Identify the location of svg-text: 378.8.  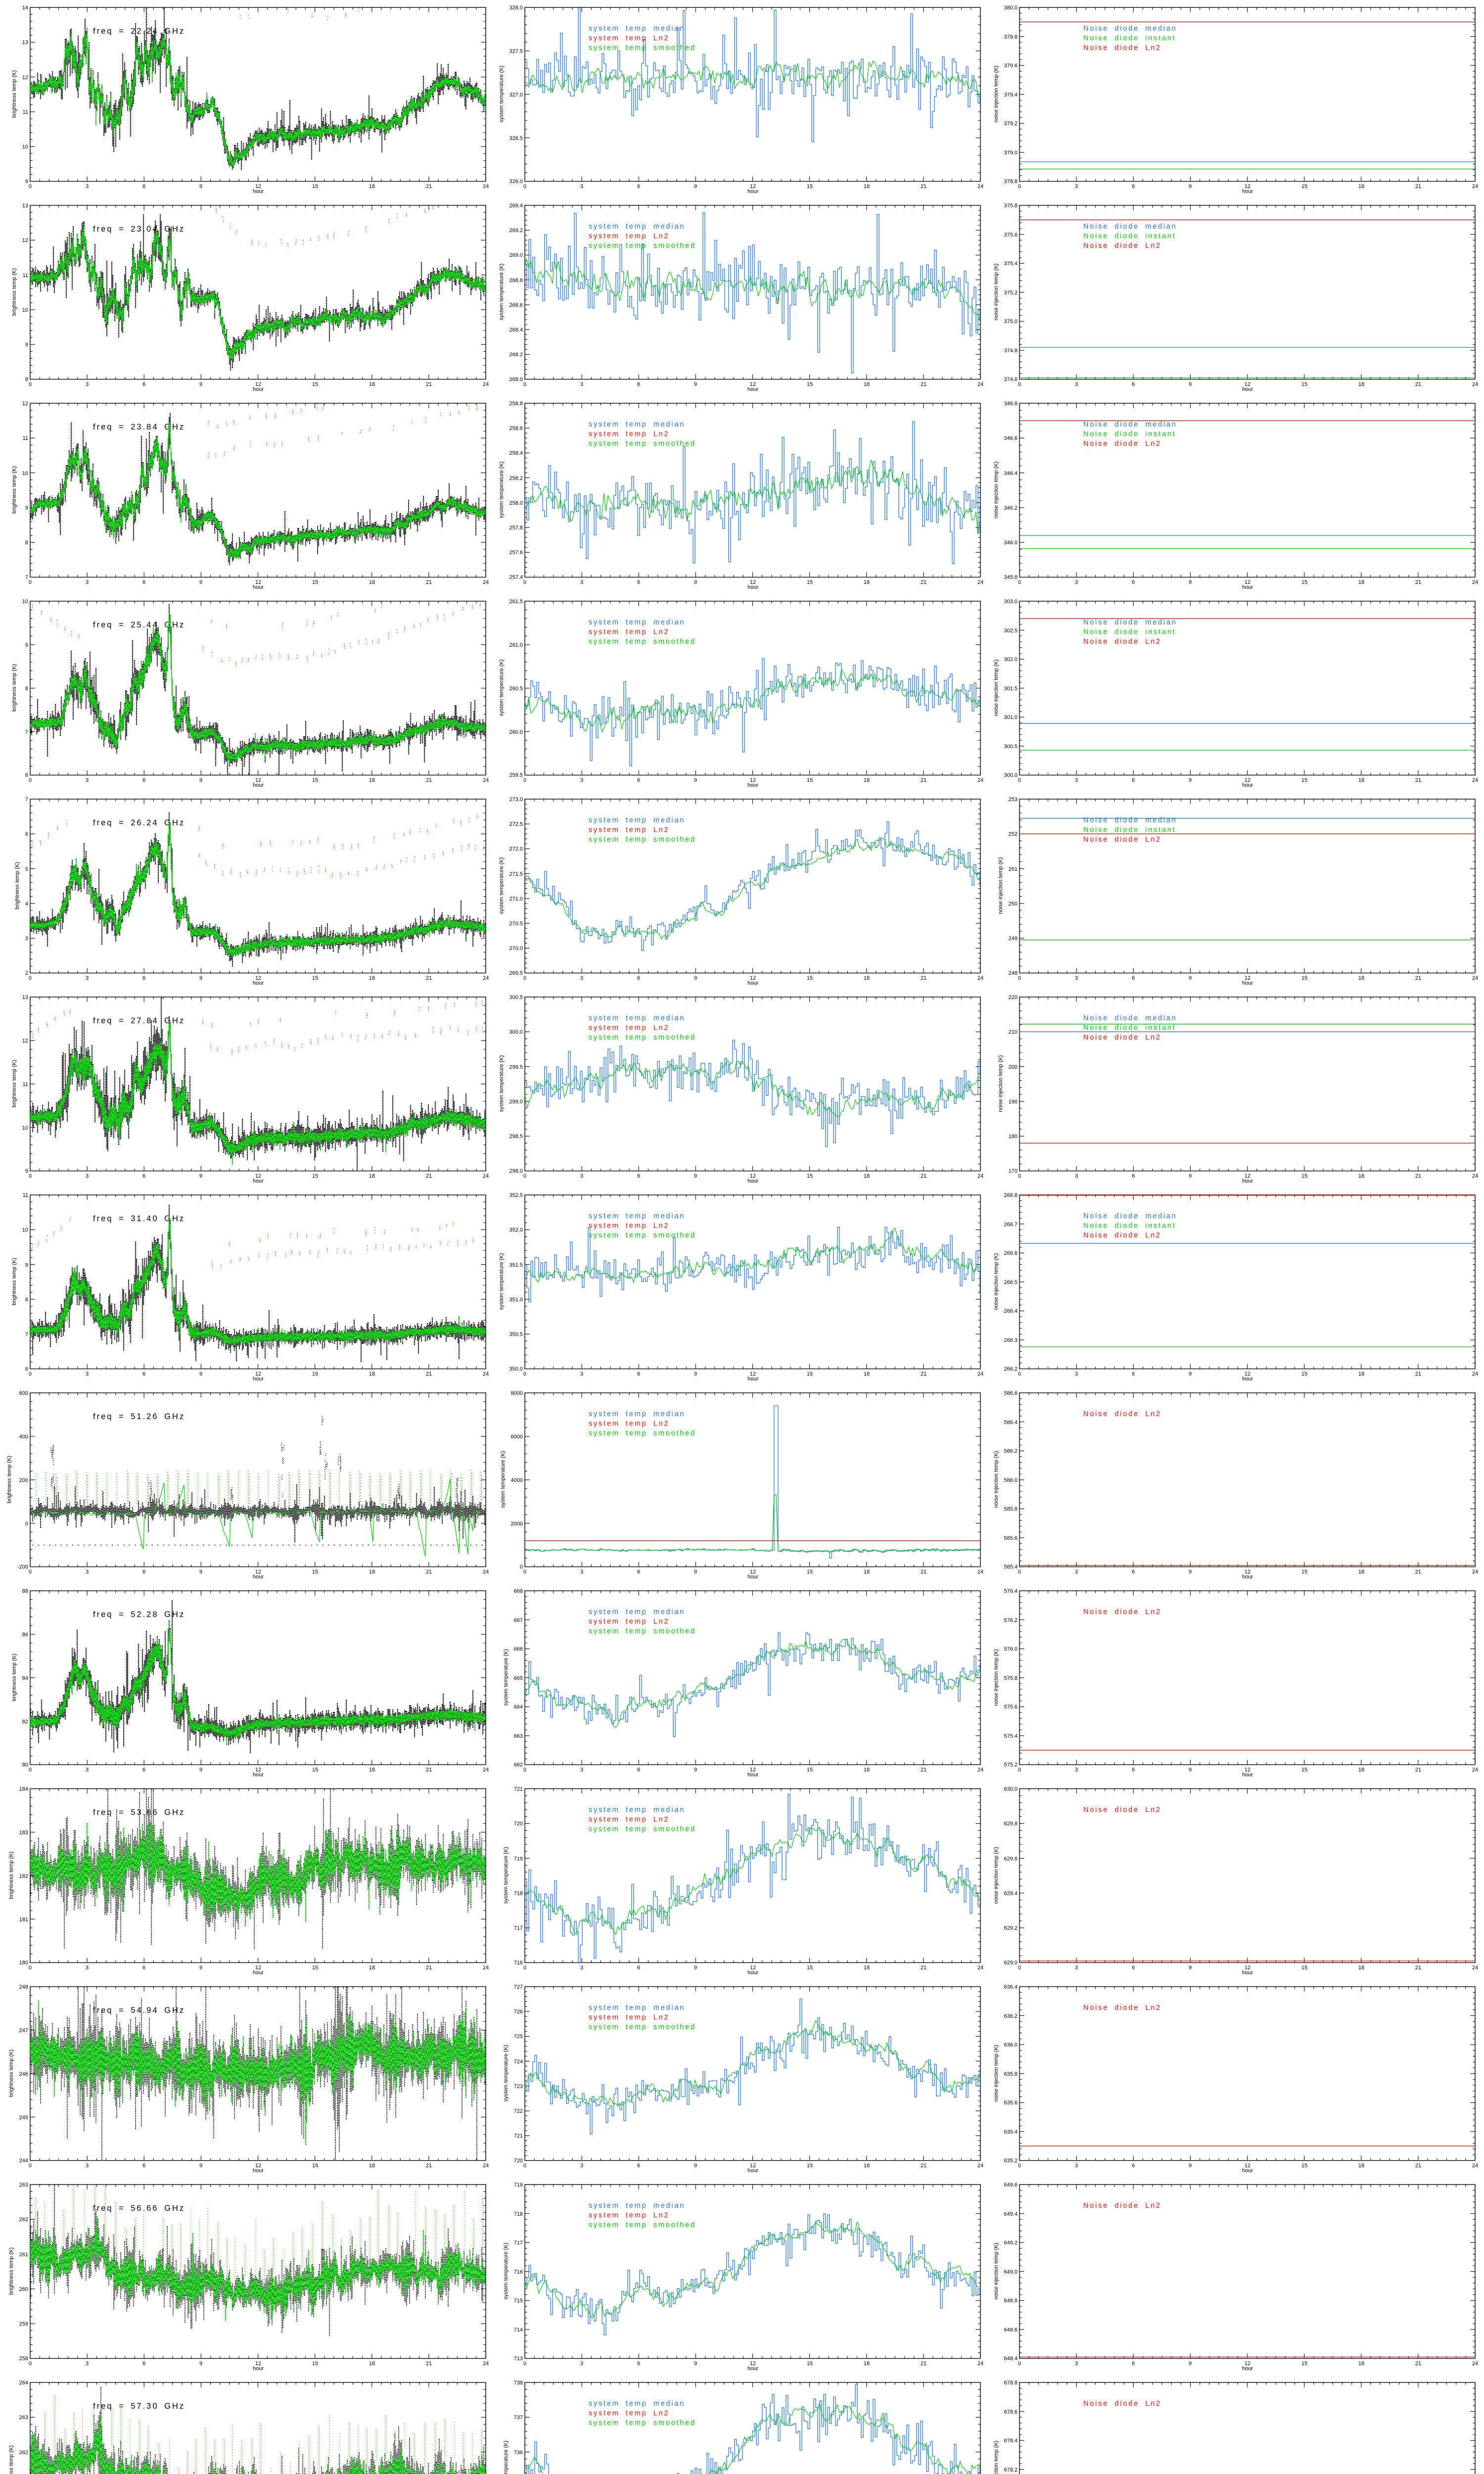
(1011, 182).